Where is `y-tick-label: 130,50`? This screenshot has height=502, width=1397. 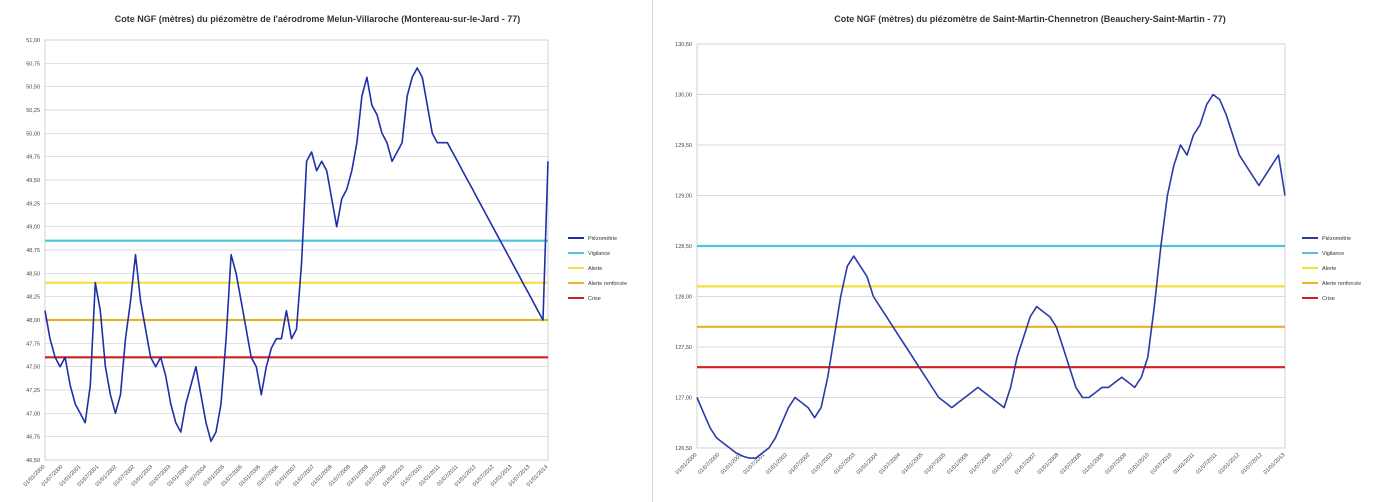
y-tick-label: 130,50 is located at coordinates (683, 45).